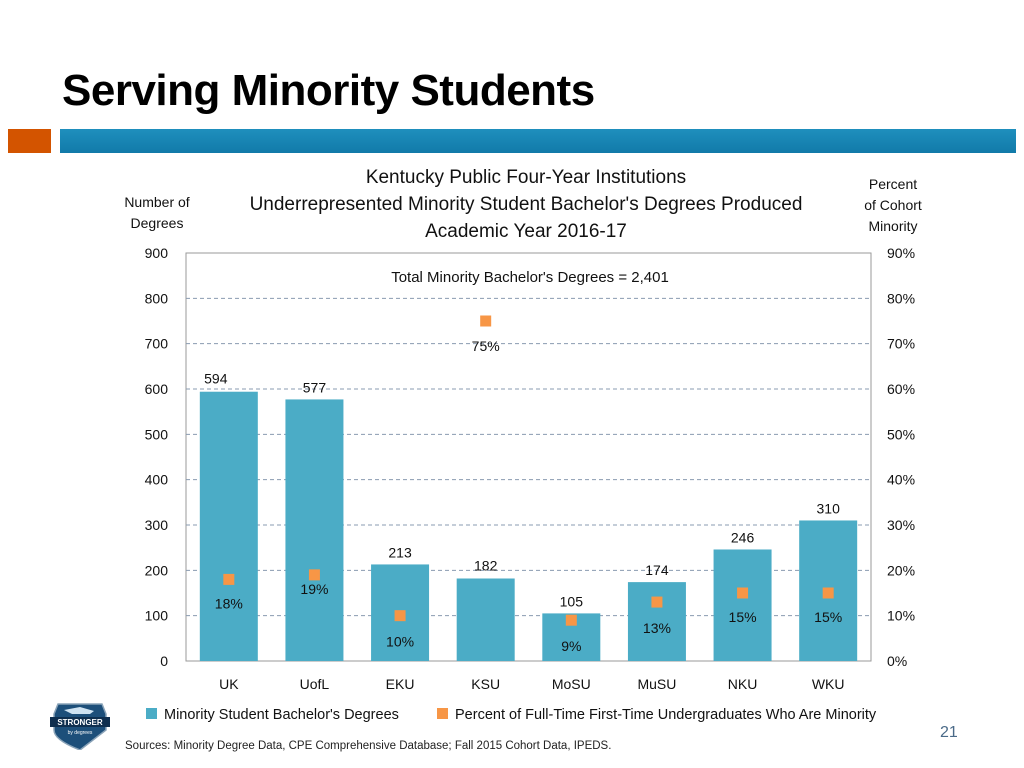 This screenshot has width=1024, height=768. What do you see at coordinates (157, 223) in the screenshot?
I see `y-left-axis-title-line: Degrees` at bounding box center [157, 223].